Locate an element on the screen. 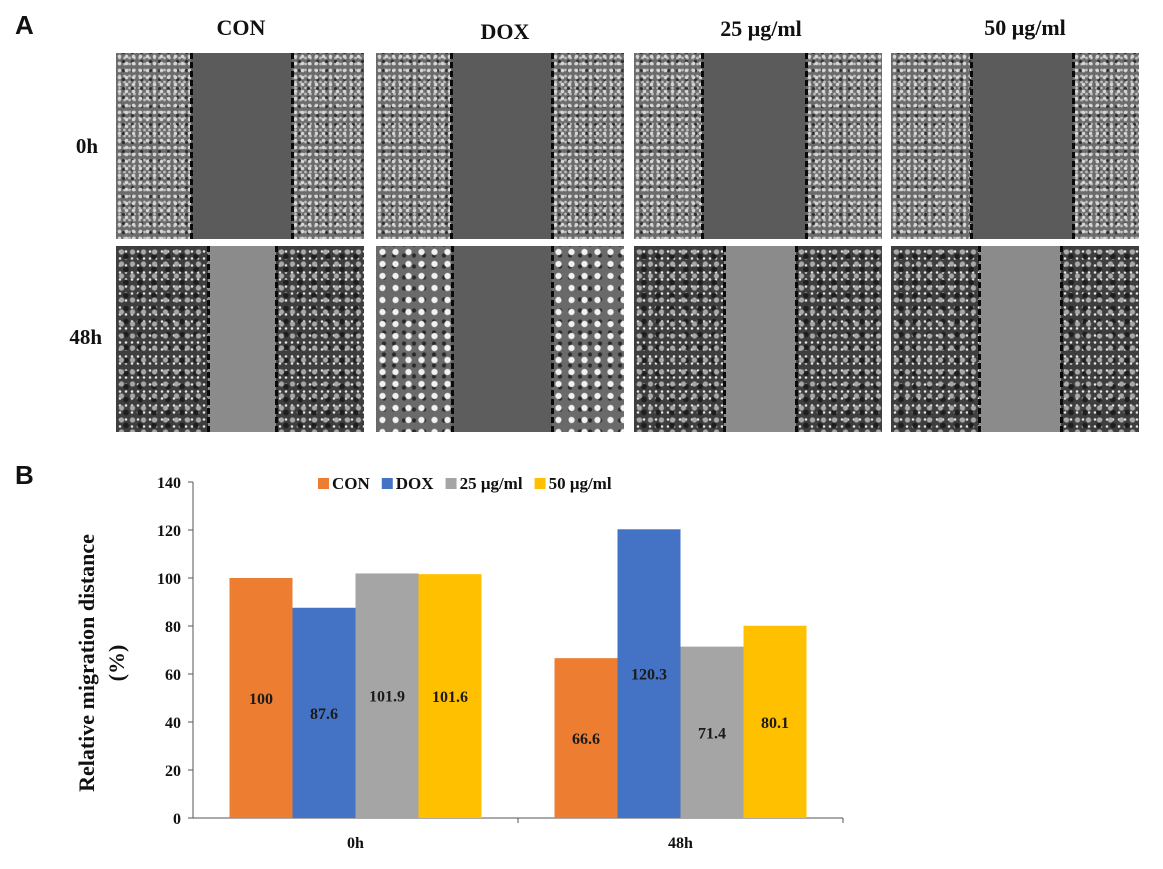 Image resolution: width=1163 pixels, height=869 pixels. micrograph-con-48h is located at coordinates (240, 339).